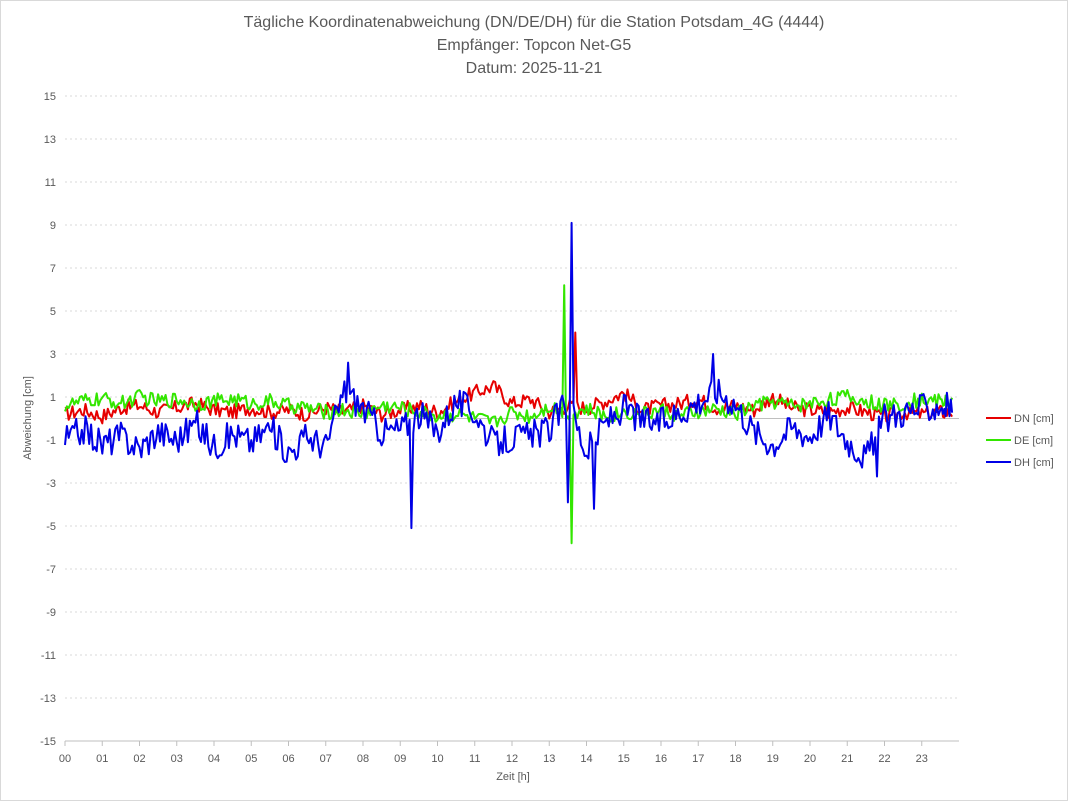 Image resolution: width=1068 pixels, height=801 pixels. Describe the element at coordinates (661, 759) in the screenshot. I see `x-tick-label: 16` at that location.